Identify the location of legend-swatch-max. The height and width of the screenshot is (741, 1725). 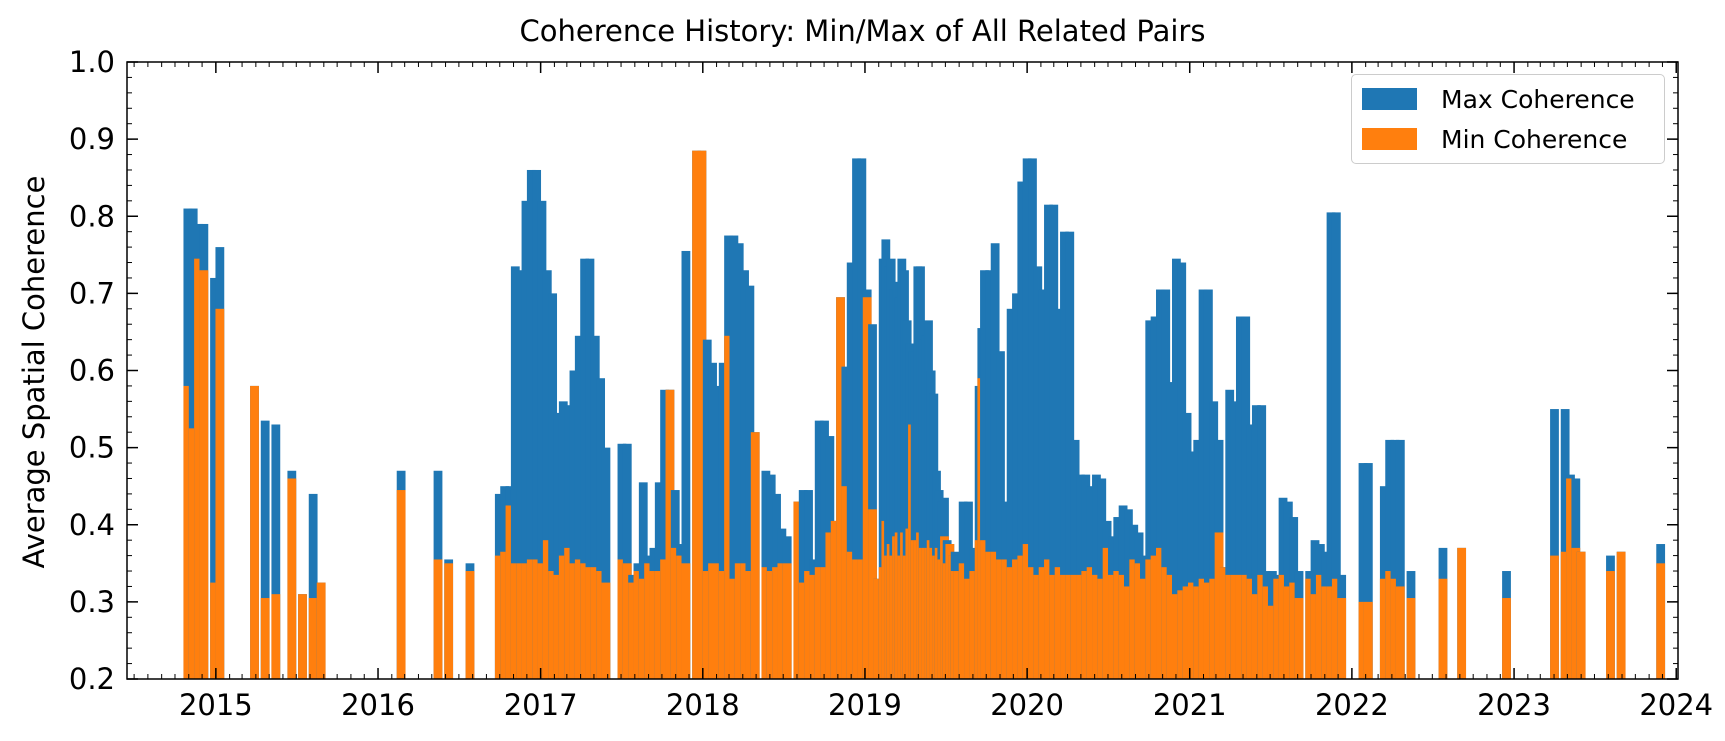
(1389, 99).